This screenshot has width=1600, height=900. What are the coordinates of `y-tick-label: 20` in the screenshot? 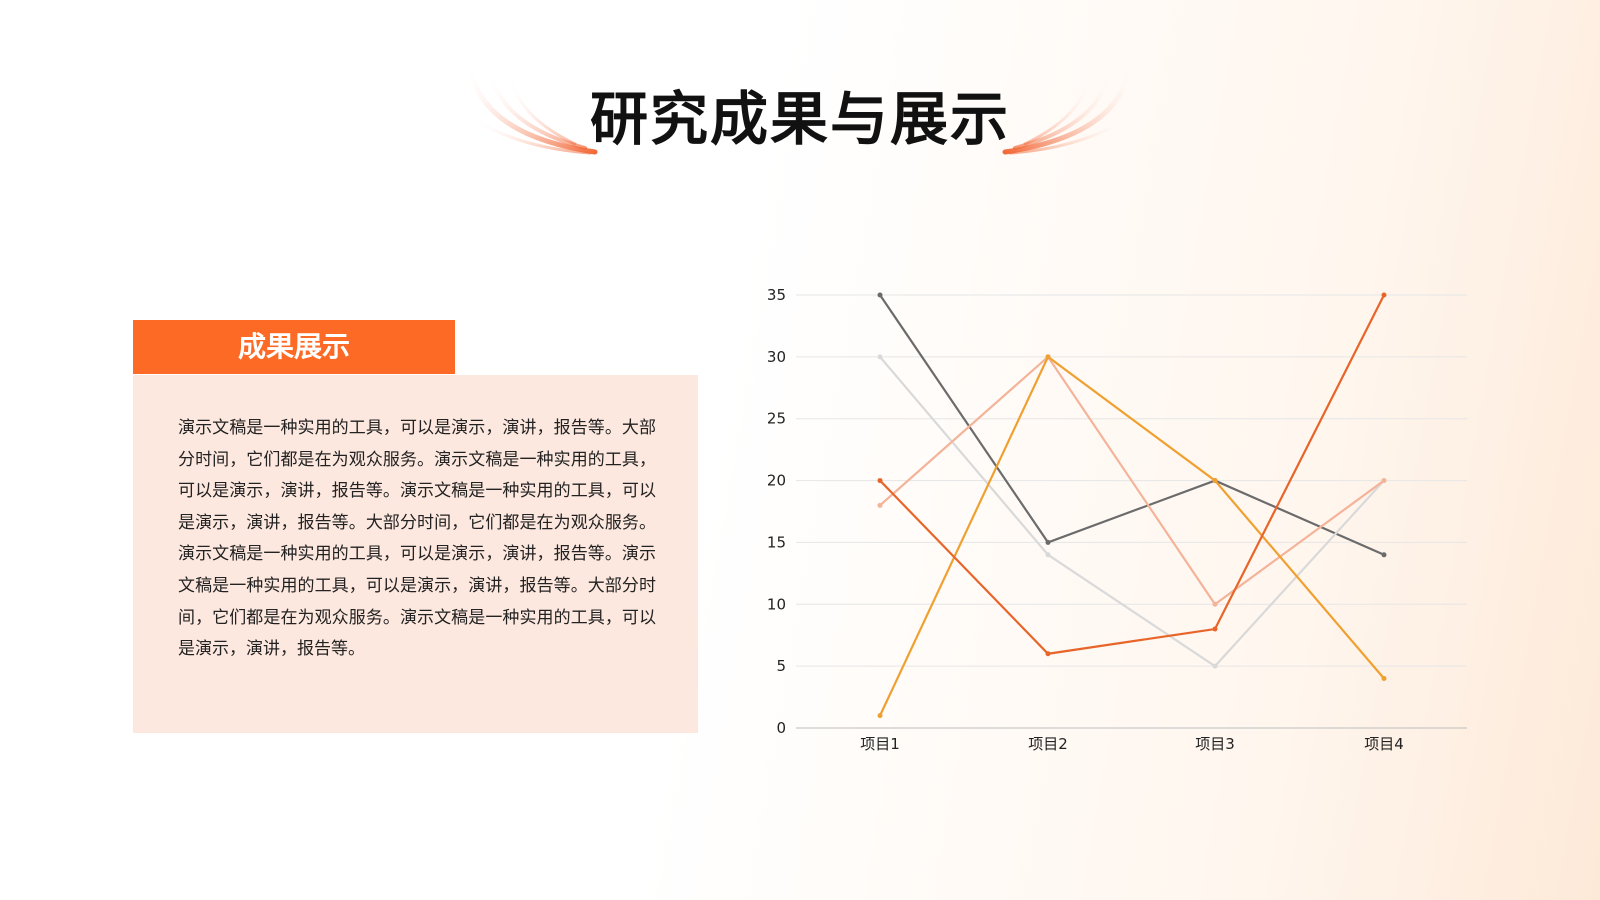 It's located at (776, 481).